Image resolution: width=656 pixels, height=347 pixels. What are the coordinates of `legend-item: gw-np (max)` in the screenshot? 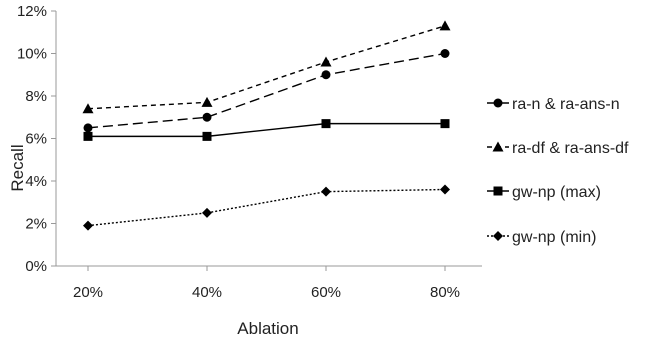 It's located at (544, 192).